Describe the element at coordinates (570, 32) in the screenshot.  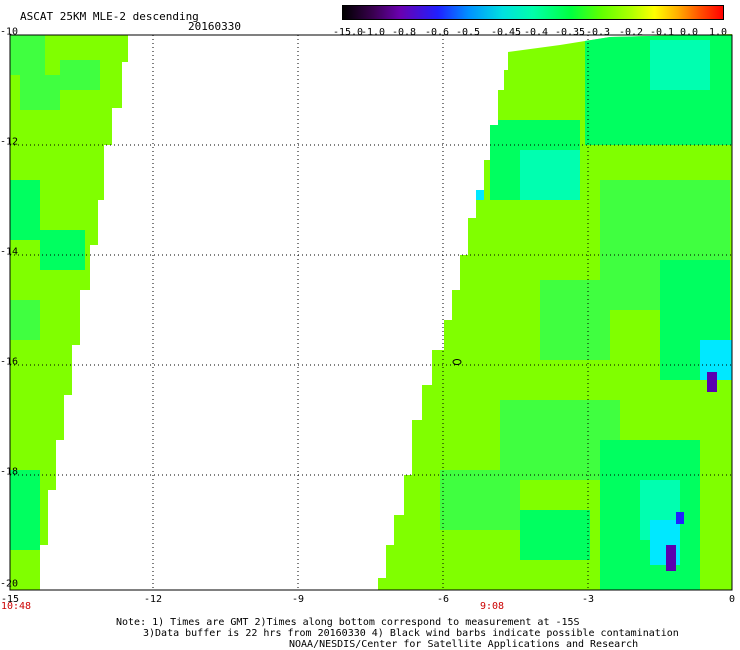
I see `cb-label-7: -0.35` at that location.